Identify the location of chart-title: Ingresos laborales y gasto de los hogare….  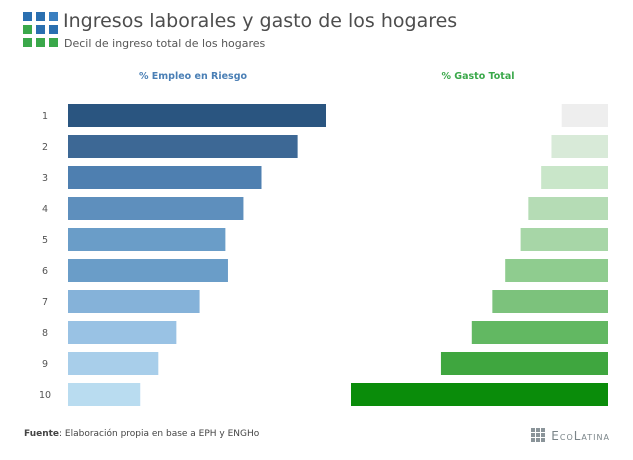
(260, 21).